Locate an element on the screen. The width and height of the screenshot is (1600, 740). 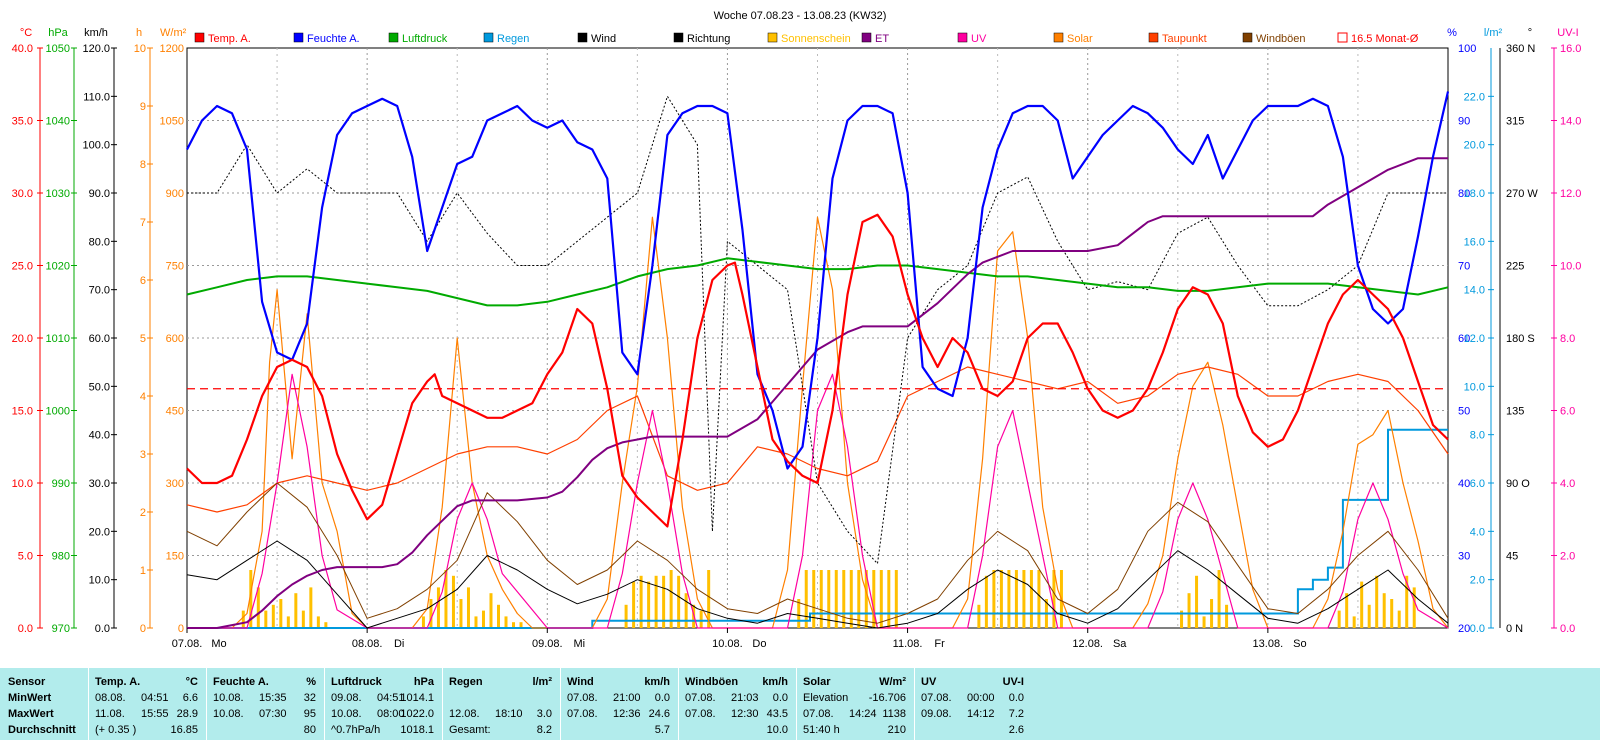
x-tick-date: 09.08. is located at coordinates (547, 644).